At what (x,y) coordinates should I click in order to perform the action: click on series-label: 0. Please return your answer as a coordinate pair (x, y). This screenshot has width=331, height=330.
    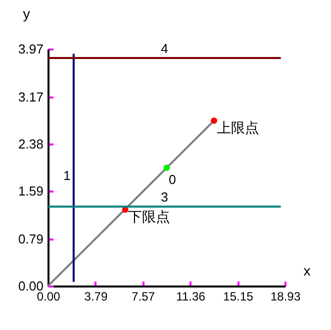
    Looking at the image, I should click on (172, 179).